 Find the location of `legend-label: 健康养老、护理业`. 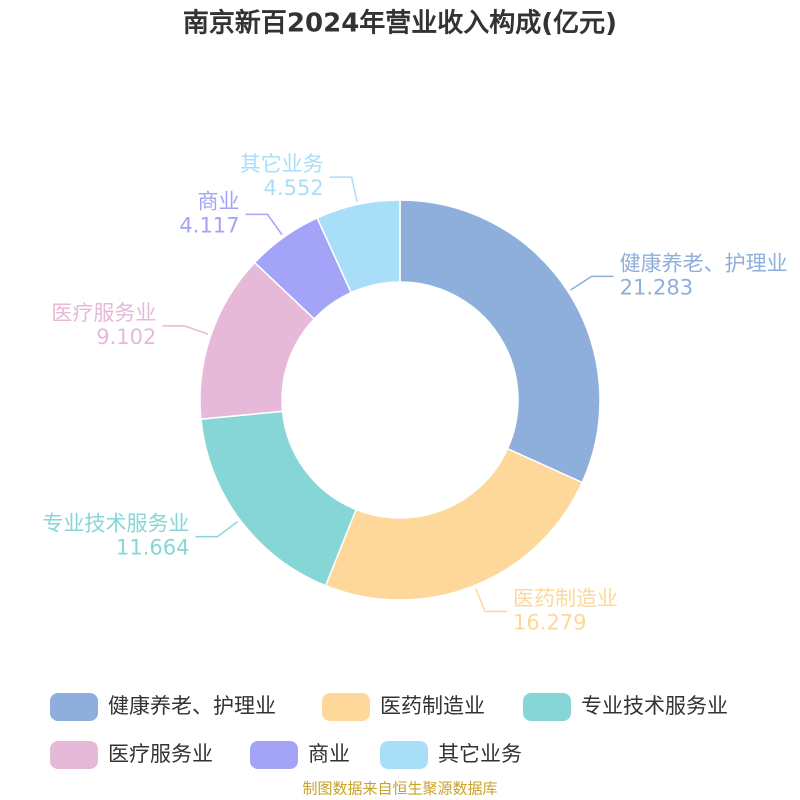

legend-label: 健康养老、护理业 is located at coordinates (192, 706).